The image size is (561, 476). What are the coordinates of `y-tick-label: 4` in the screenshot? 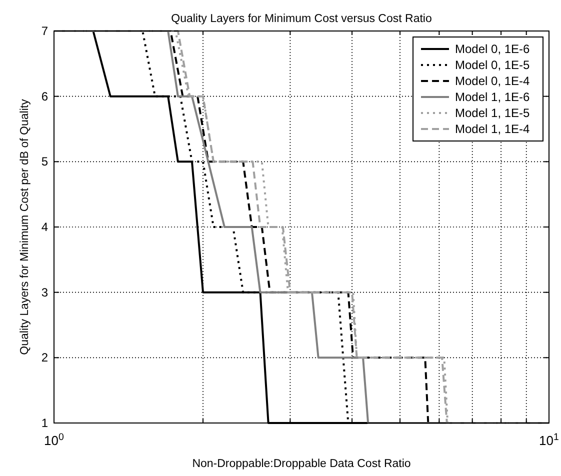 It's located at (44, 227).